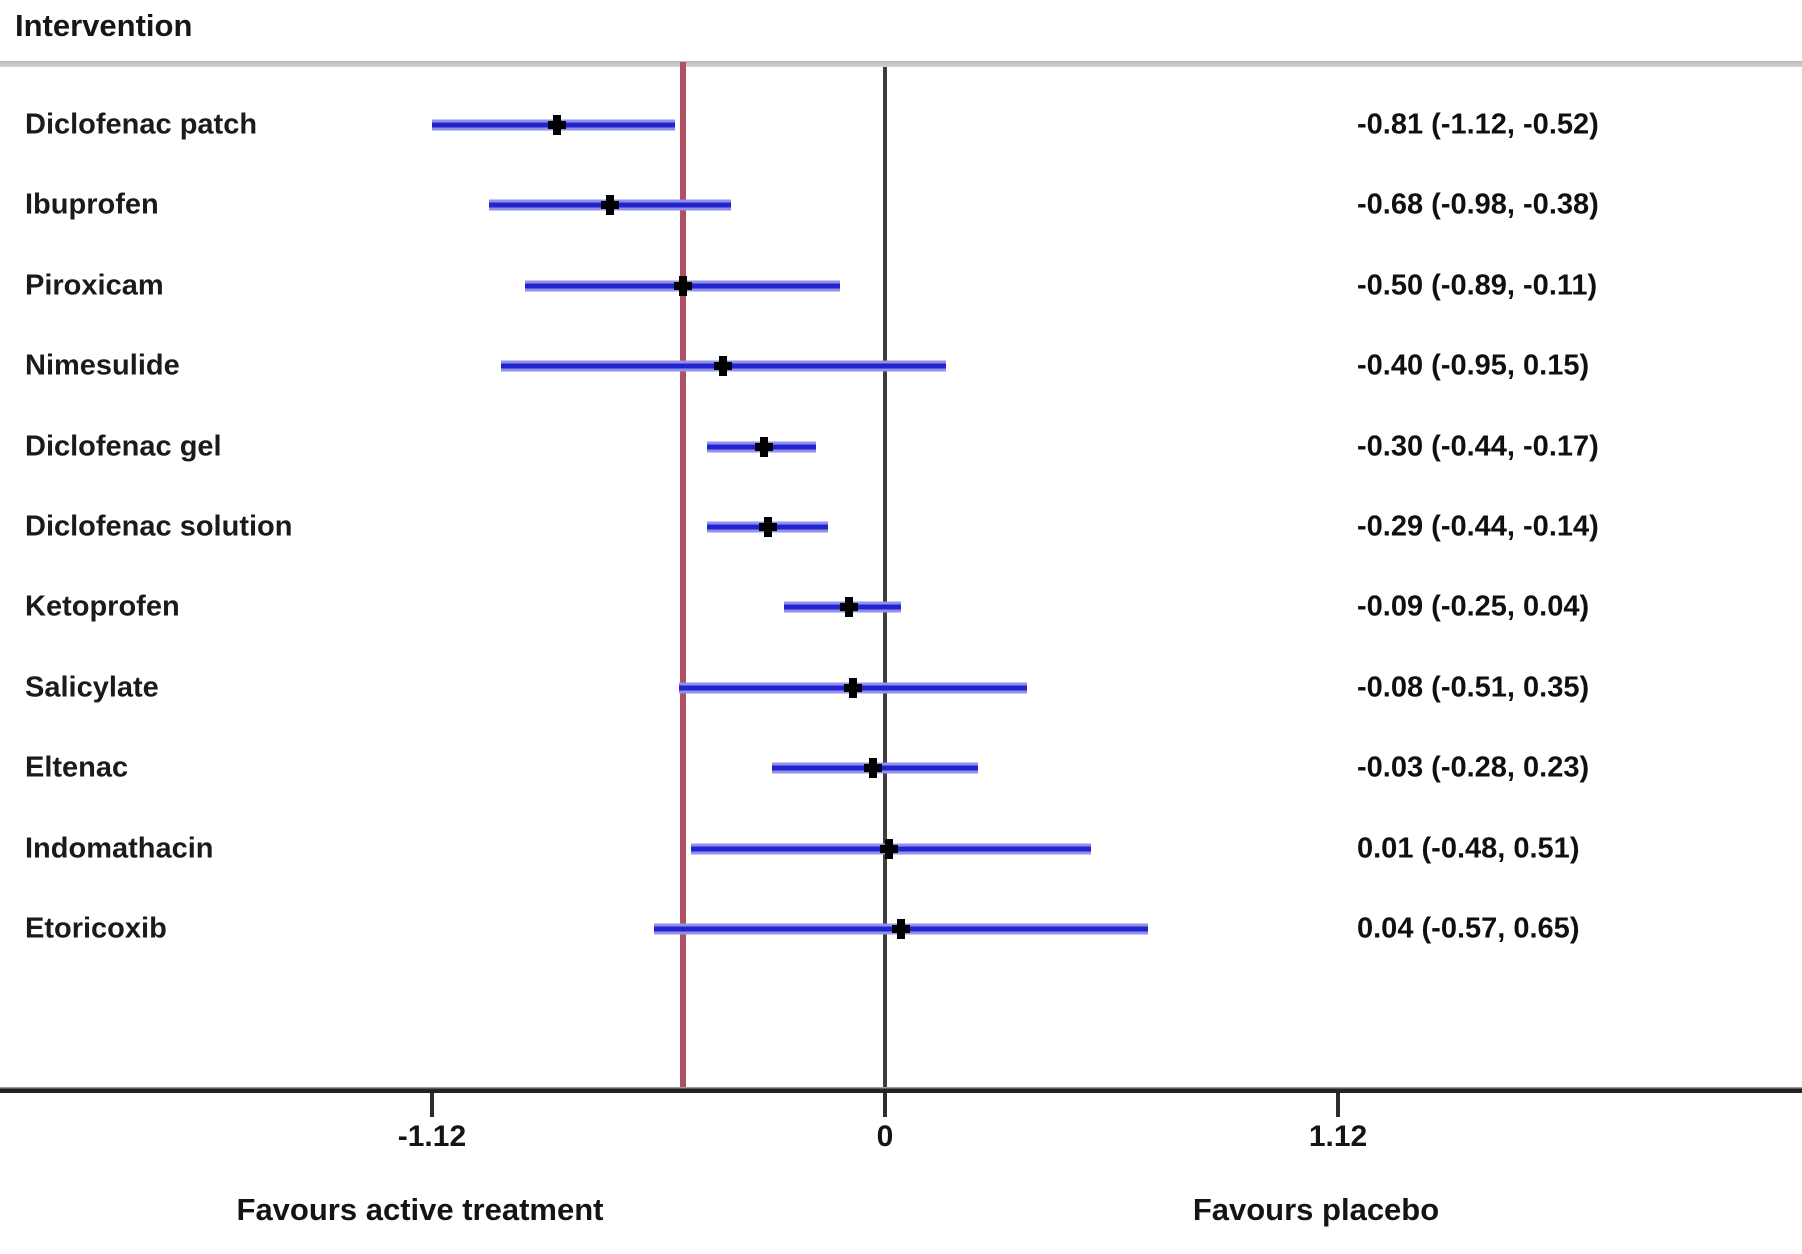  Describe the element at coordinates (901, 64) in the screenshot. I see `header-divider-line` at that location.